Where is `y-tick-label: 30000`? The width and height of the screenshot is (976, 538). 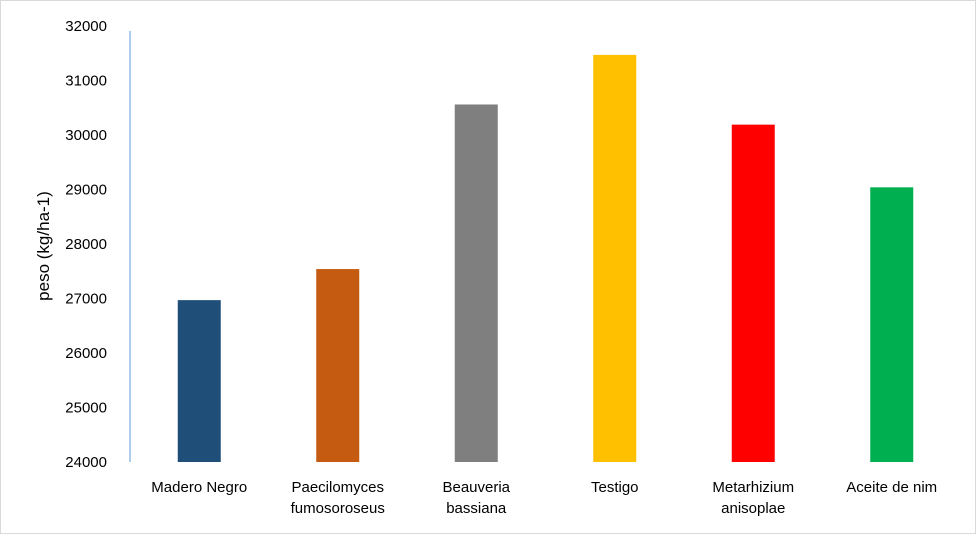
y-tick-label: 30000 is located at coordinates (86, 135).